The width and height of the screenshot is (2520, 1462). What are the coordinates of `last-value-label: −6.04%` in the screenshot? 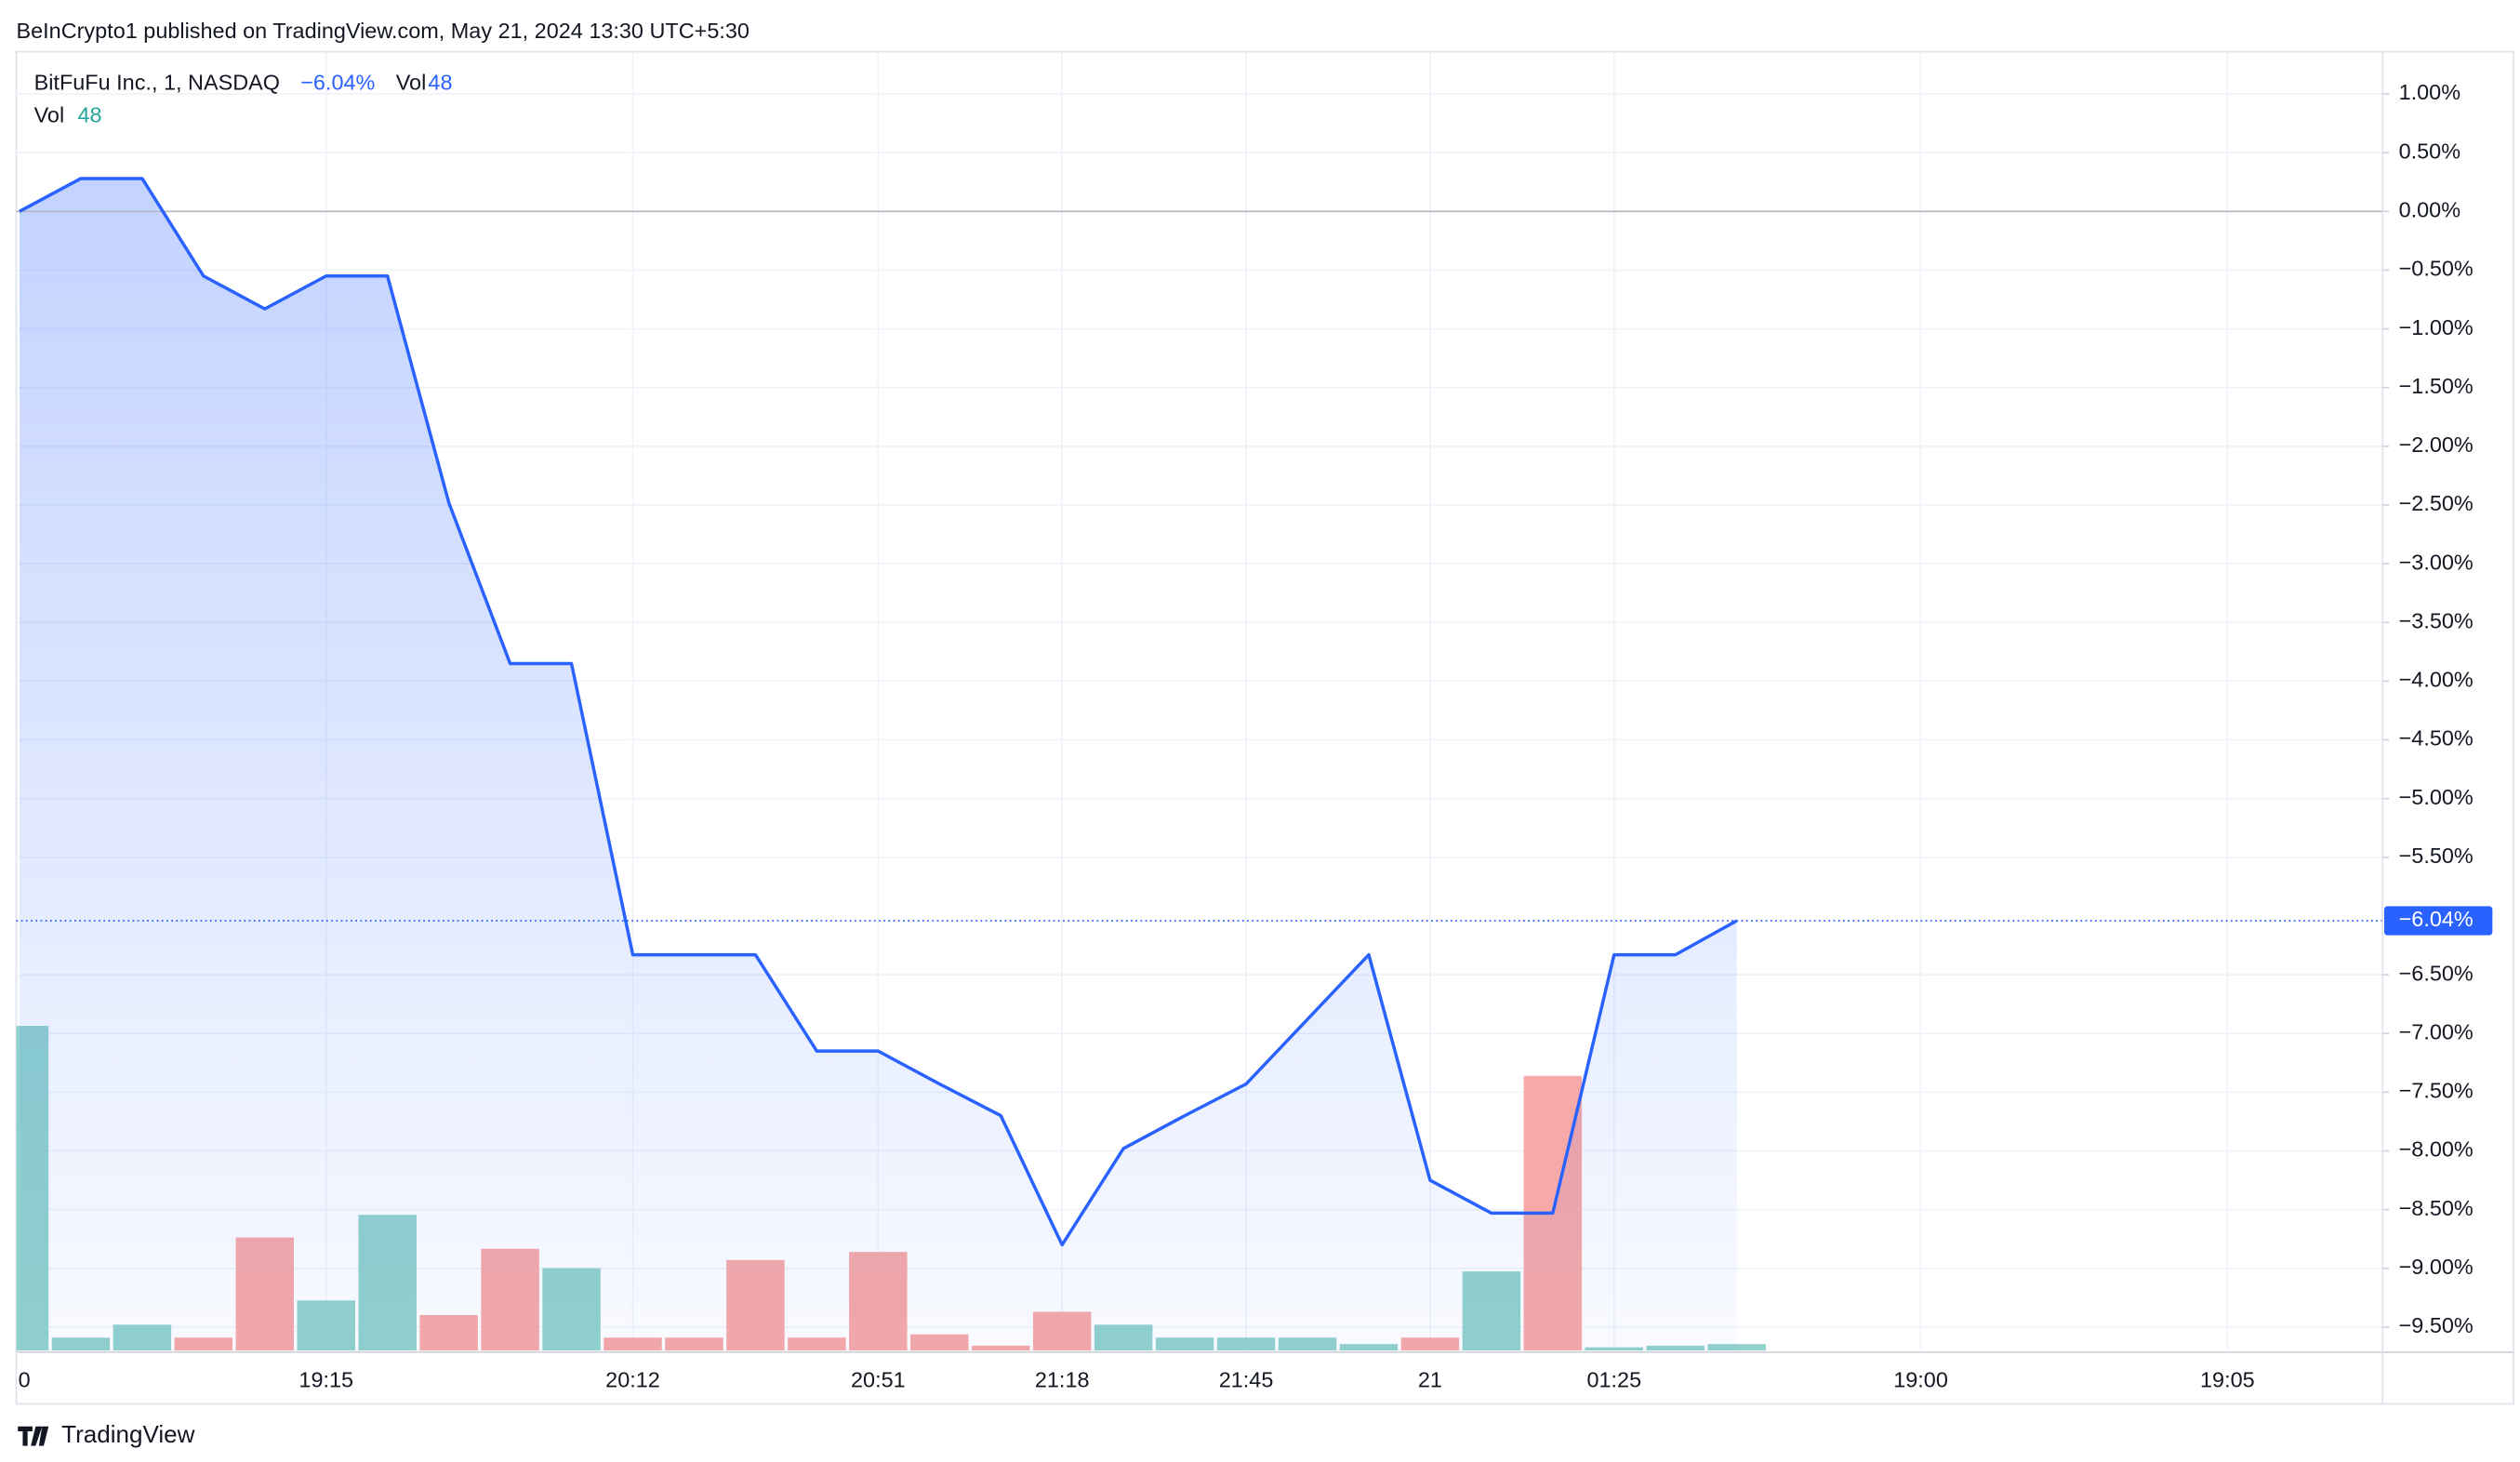 It's located at (2436, 919).